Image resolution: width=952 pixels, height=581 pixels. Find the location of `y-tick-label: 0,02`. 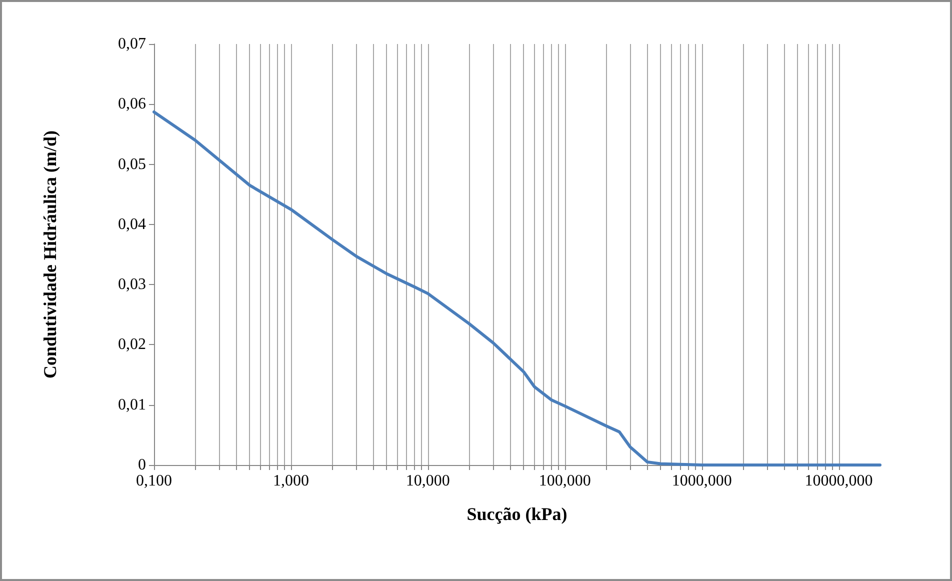

y-tick-label: 0,02 is located at coordinates (132, 345).